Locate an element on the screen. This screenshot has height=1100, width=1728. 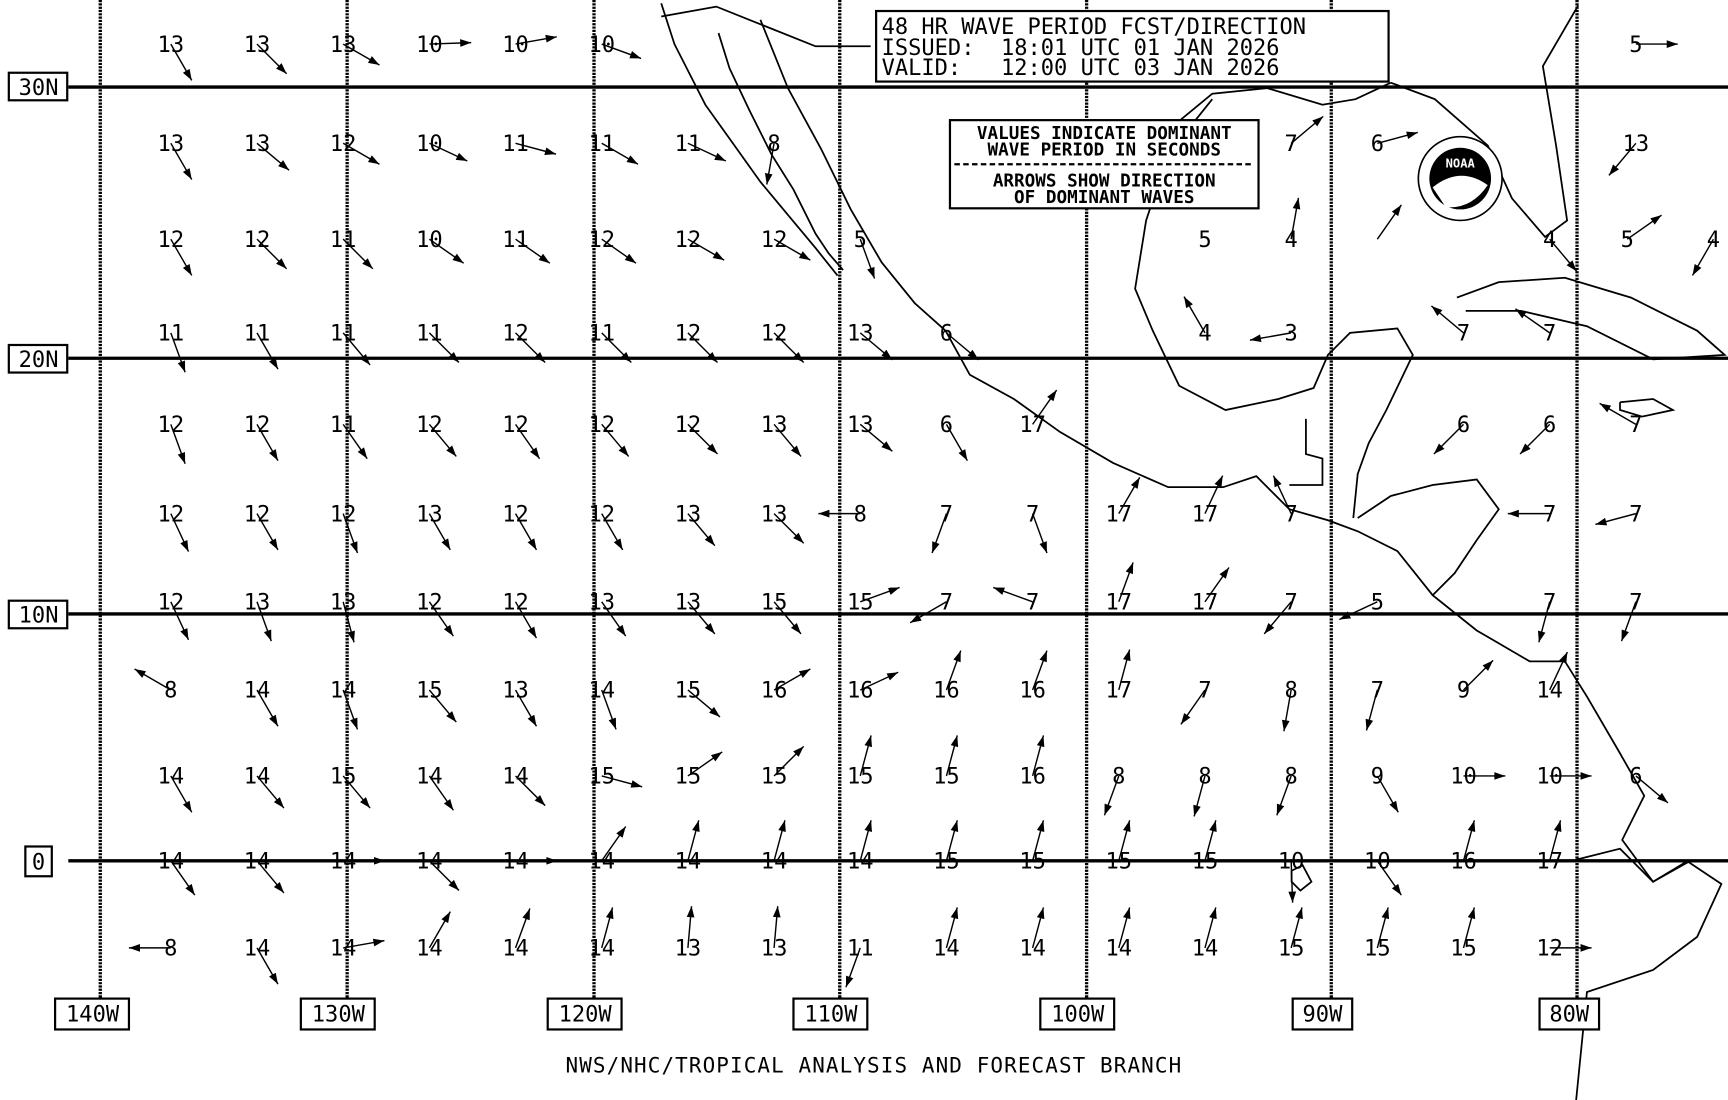
wave-period-value: 6 is located at coordinates (946, 334).